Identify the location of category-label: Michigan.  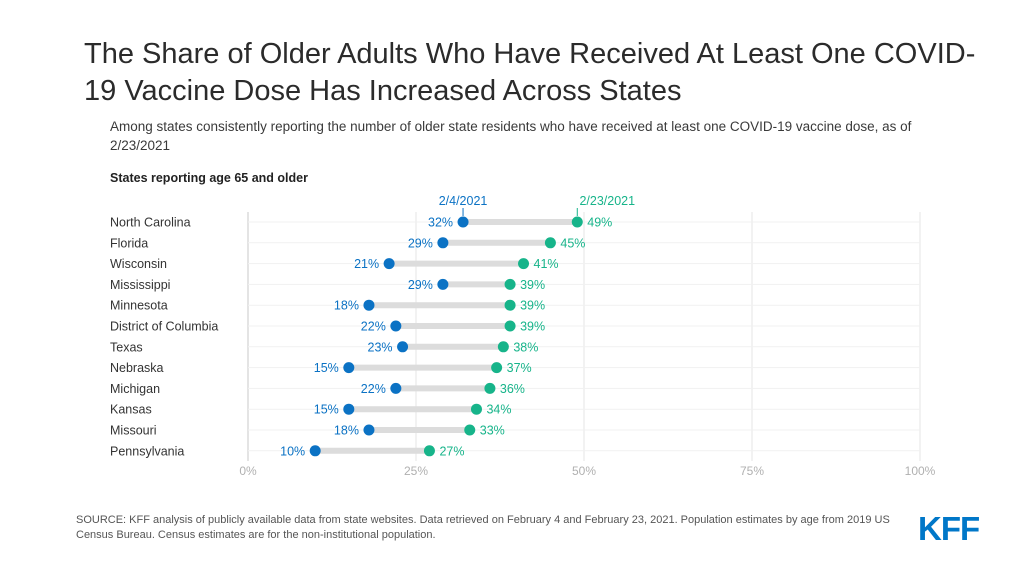
(135, 389).